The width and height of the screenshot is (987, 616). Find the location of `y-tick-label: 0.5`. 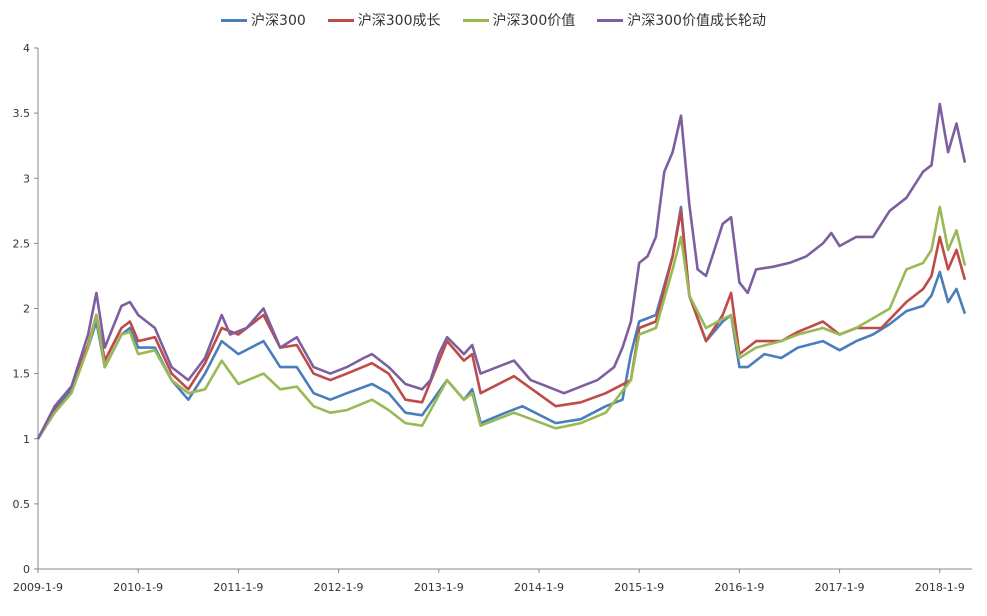

y-tick-label: 0.5 is located at coordinates (22, 504).